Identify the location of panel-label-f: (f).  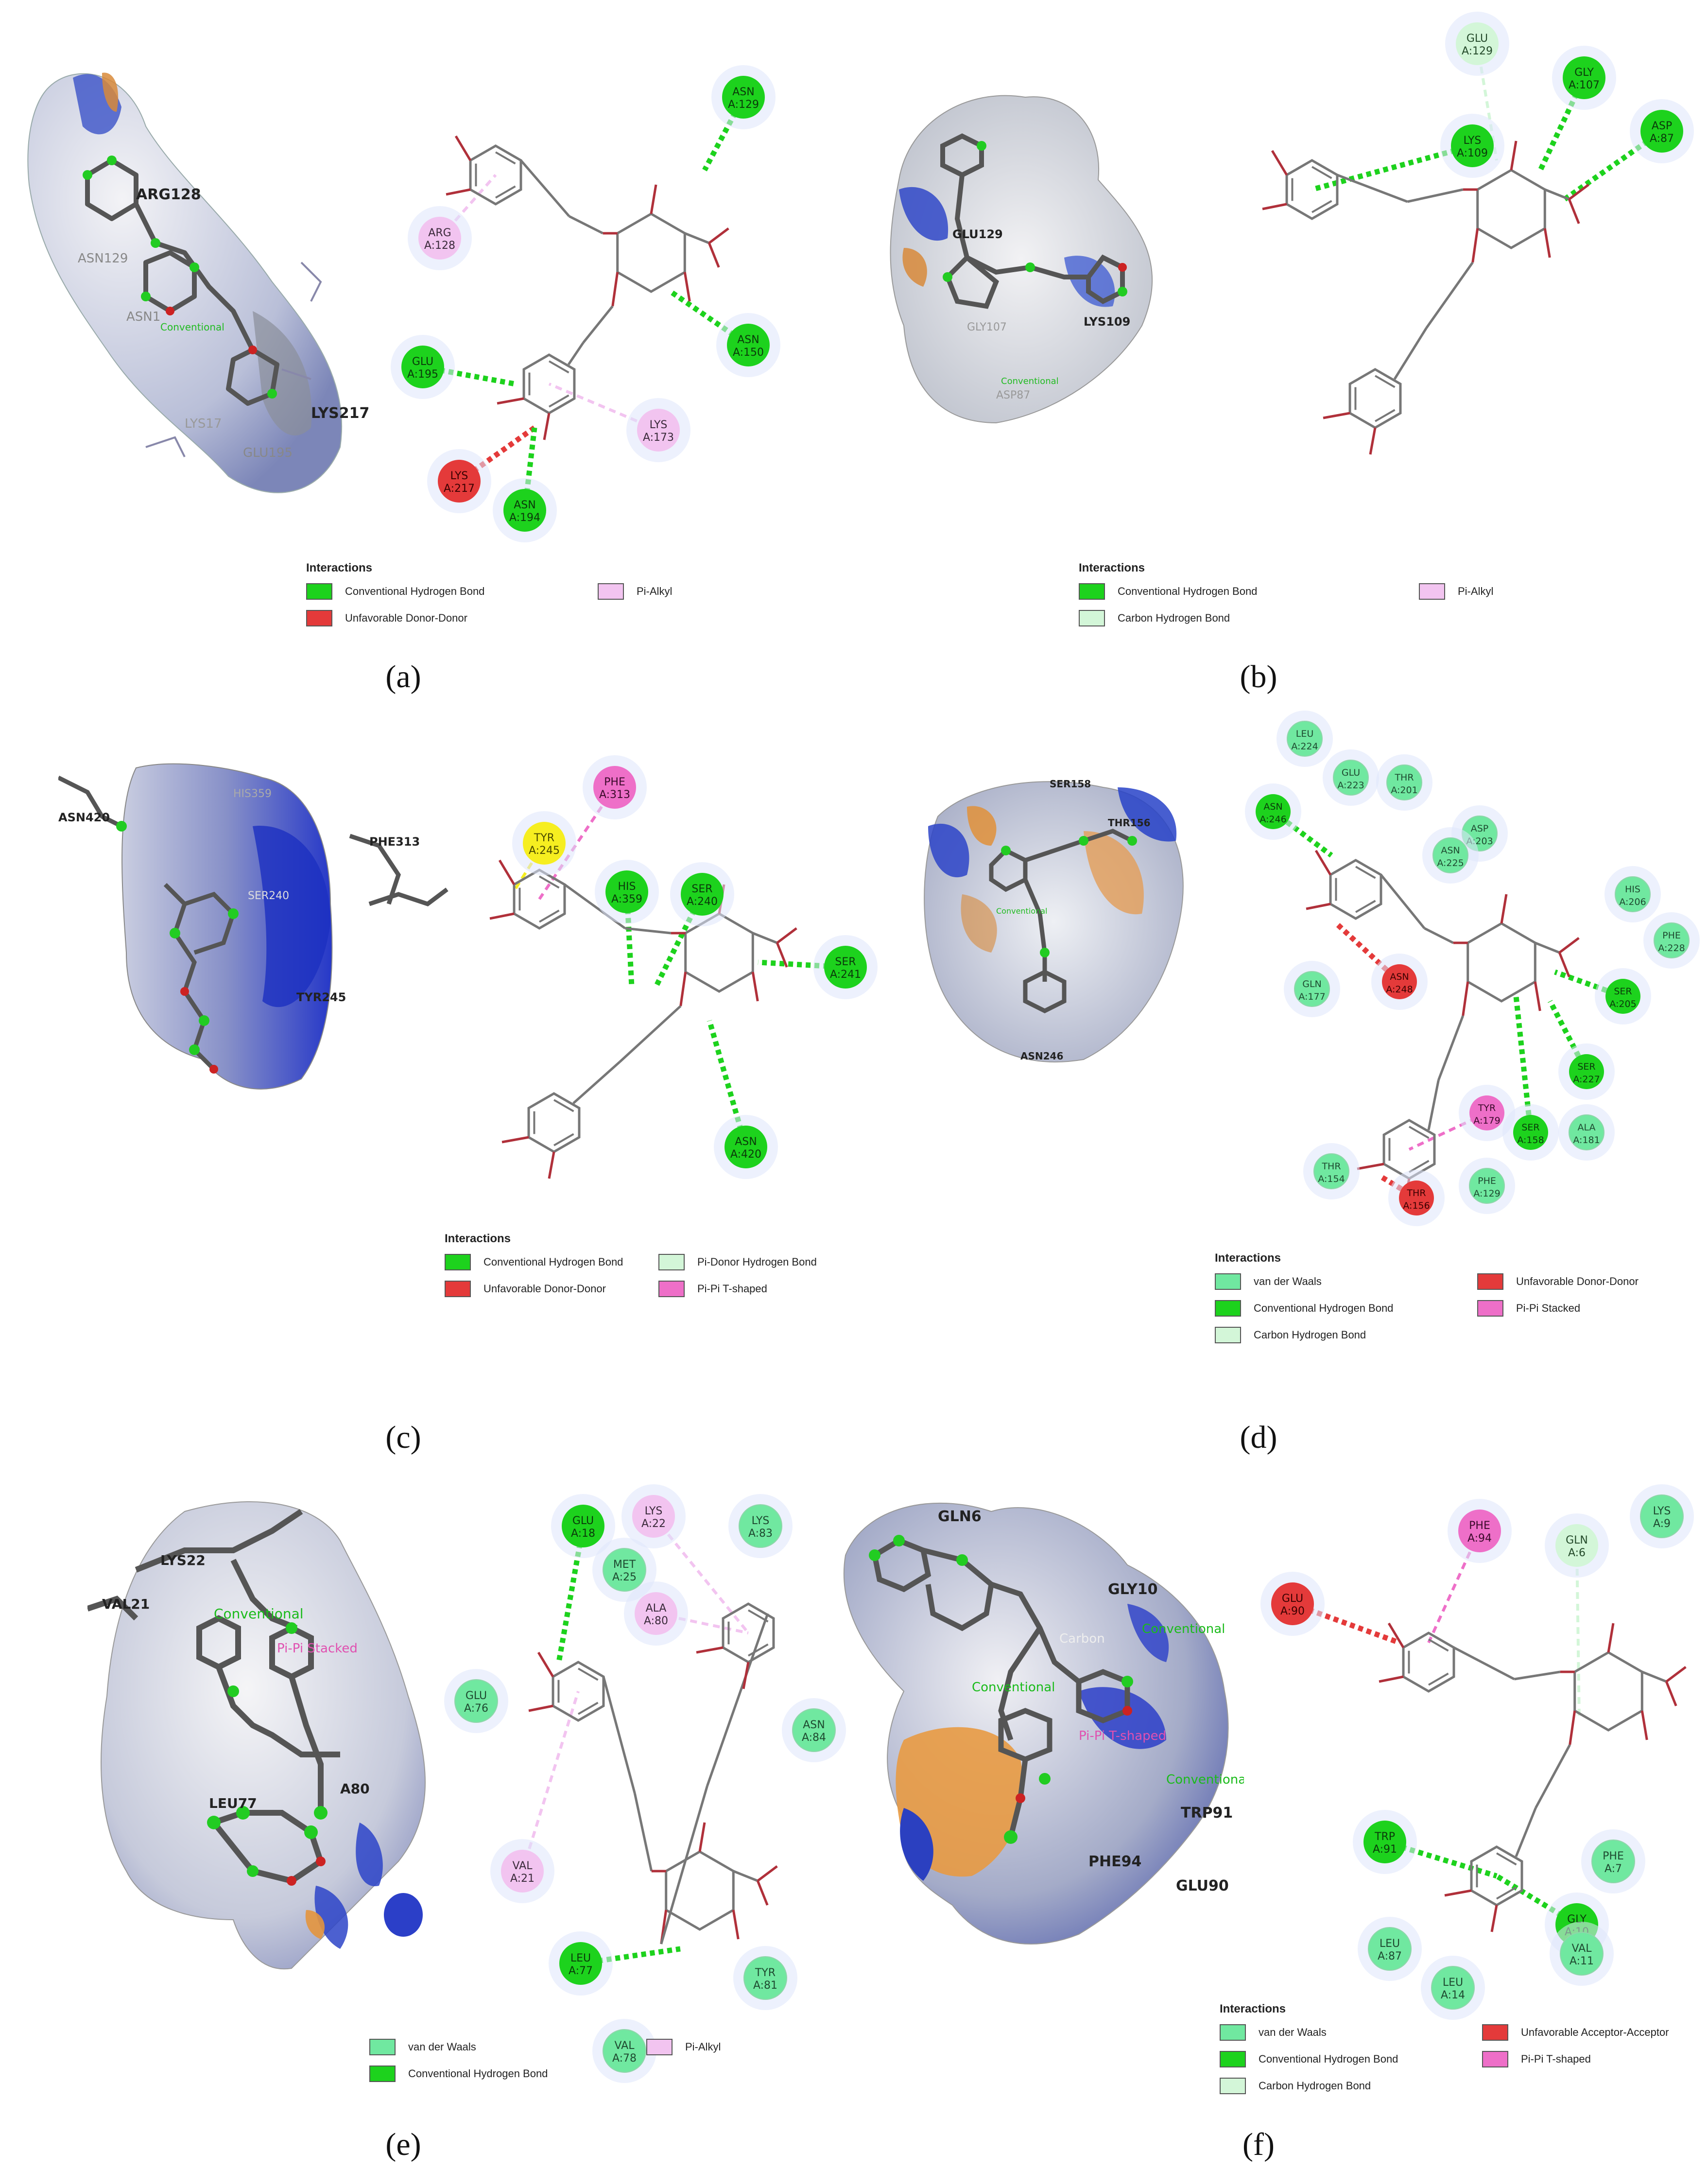
(1258, 2144).